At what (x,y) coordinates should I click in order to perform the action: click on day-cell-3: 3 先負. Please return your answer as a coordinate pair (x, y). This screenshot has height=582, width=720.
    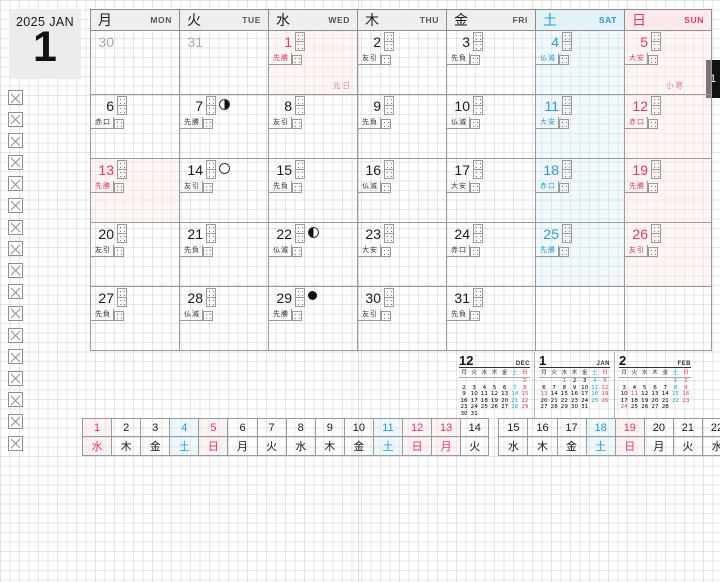
    Looking at the image, I should click on (490, 63).